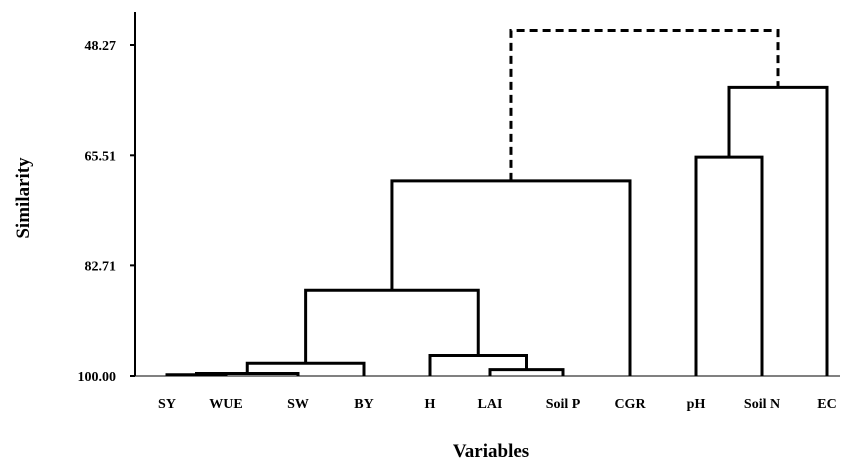 This screenshot has height=463, width=848. I want to click on leaf-label: SW, so click(298, 404).